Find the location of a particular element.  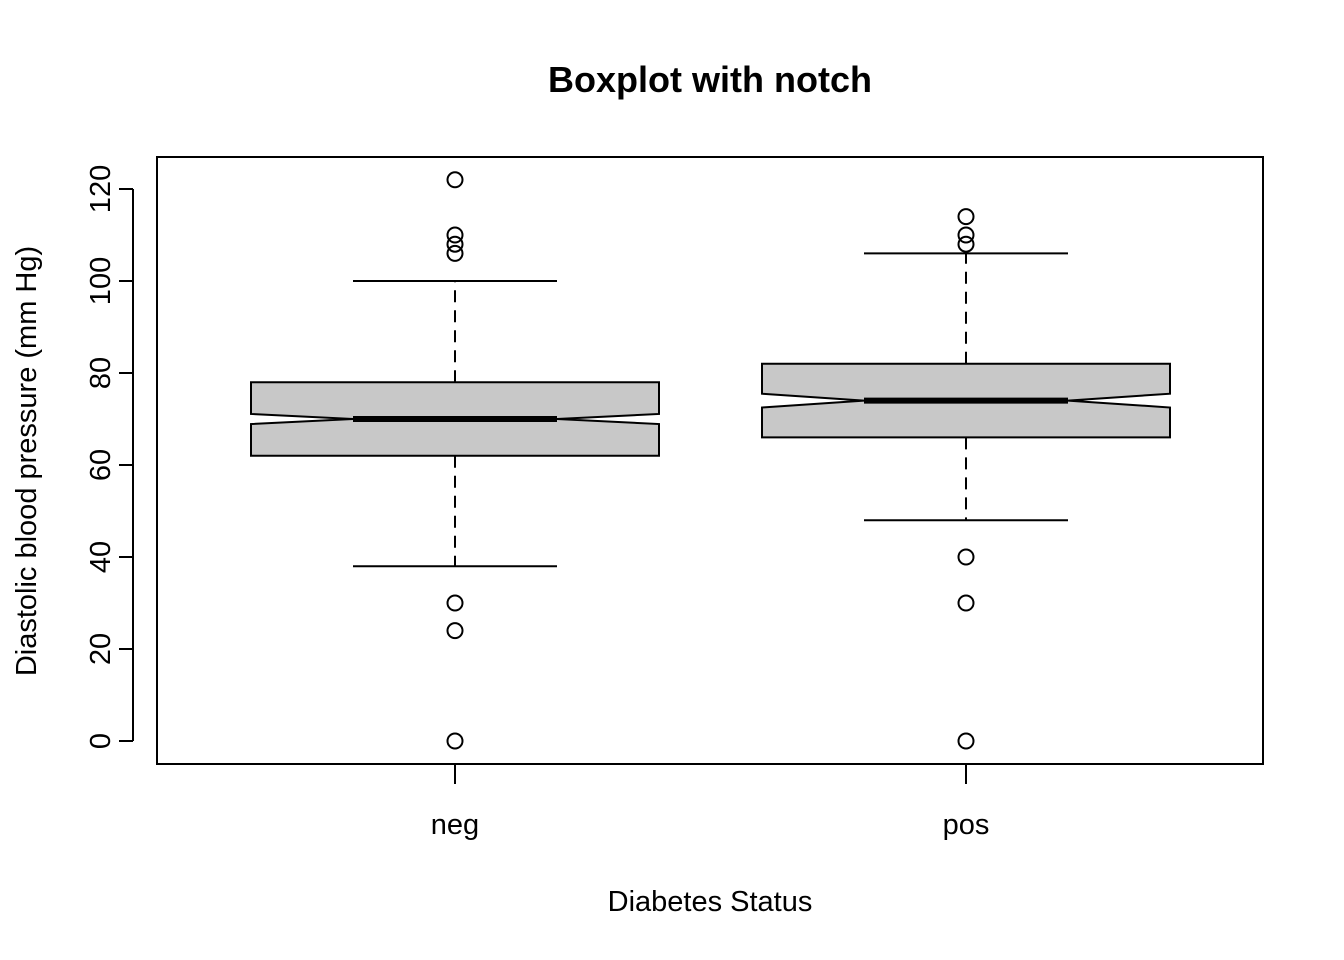

y-tick-label: 20 is located at coordinates (101, 649).